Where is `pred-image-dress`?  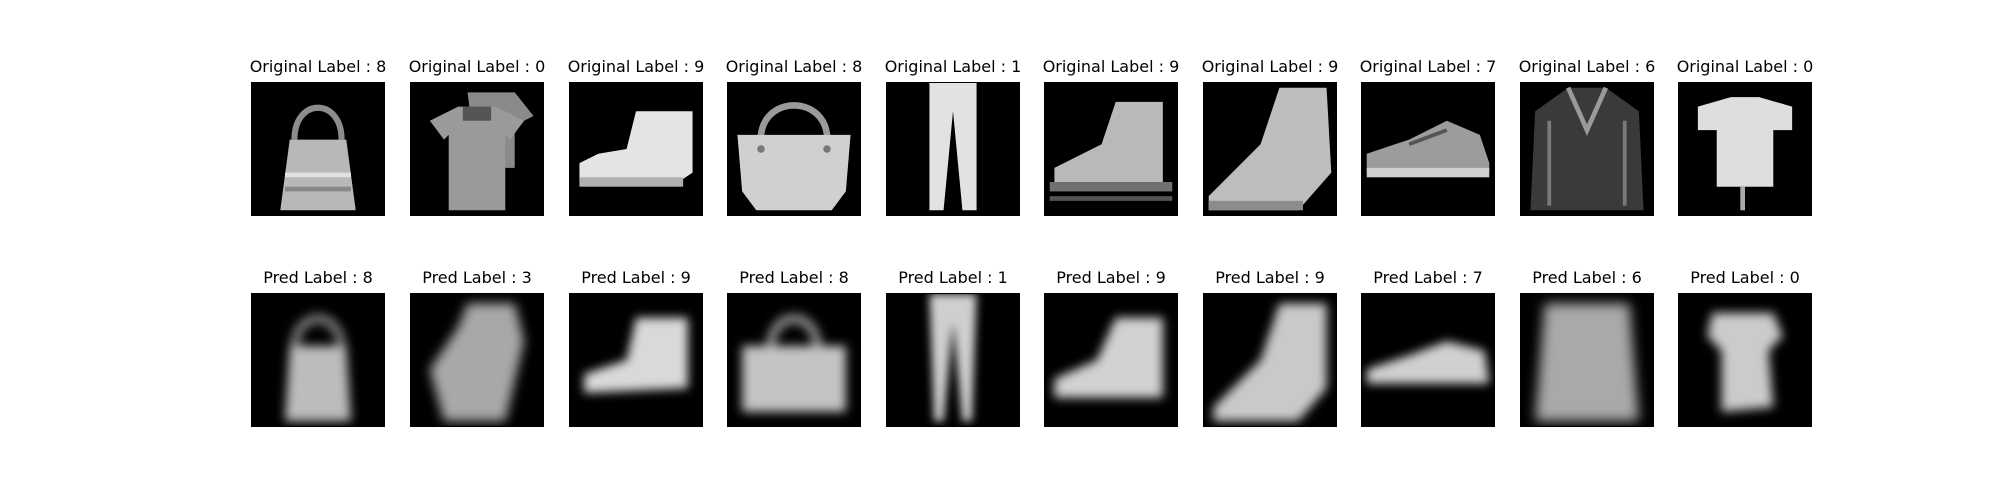 pred-image-dress is located at coordinates (477, 360).